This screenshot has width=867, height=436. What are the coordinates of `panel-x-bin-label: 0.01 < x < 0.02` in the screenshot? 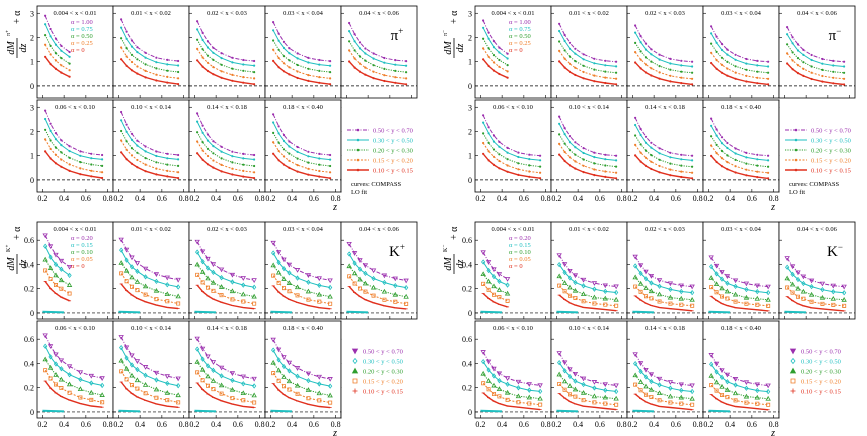 It's located at (589, 13).